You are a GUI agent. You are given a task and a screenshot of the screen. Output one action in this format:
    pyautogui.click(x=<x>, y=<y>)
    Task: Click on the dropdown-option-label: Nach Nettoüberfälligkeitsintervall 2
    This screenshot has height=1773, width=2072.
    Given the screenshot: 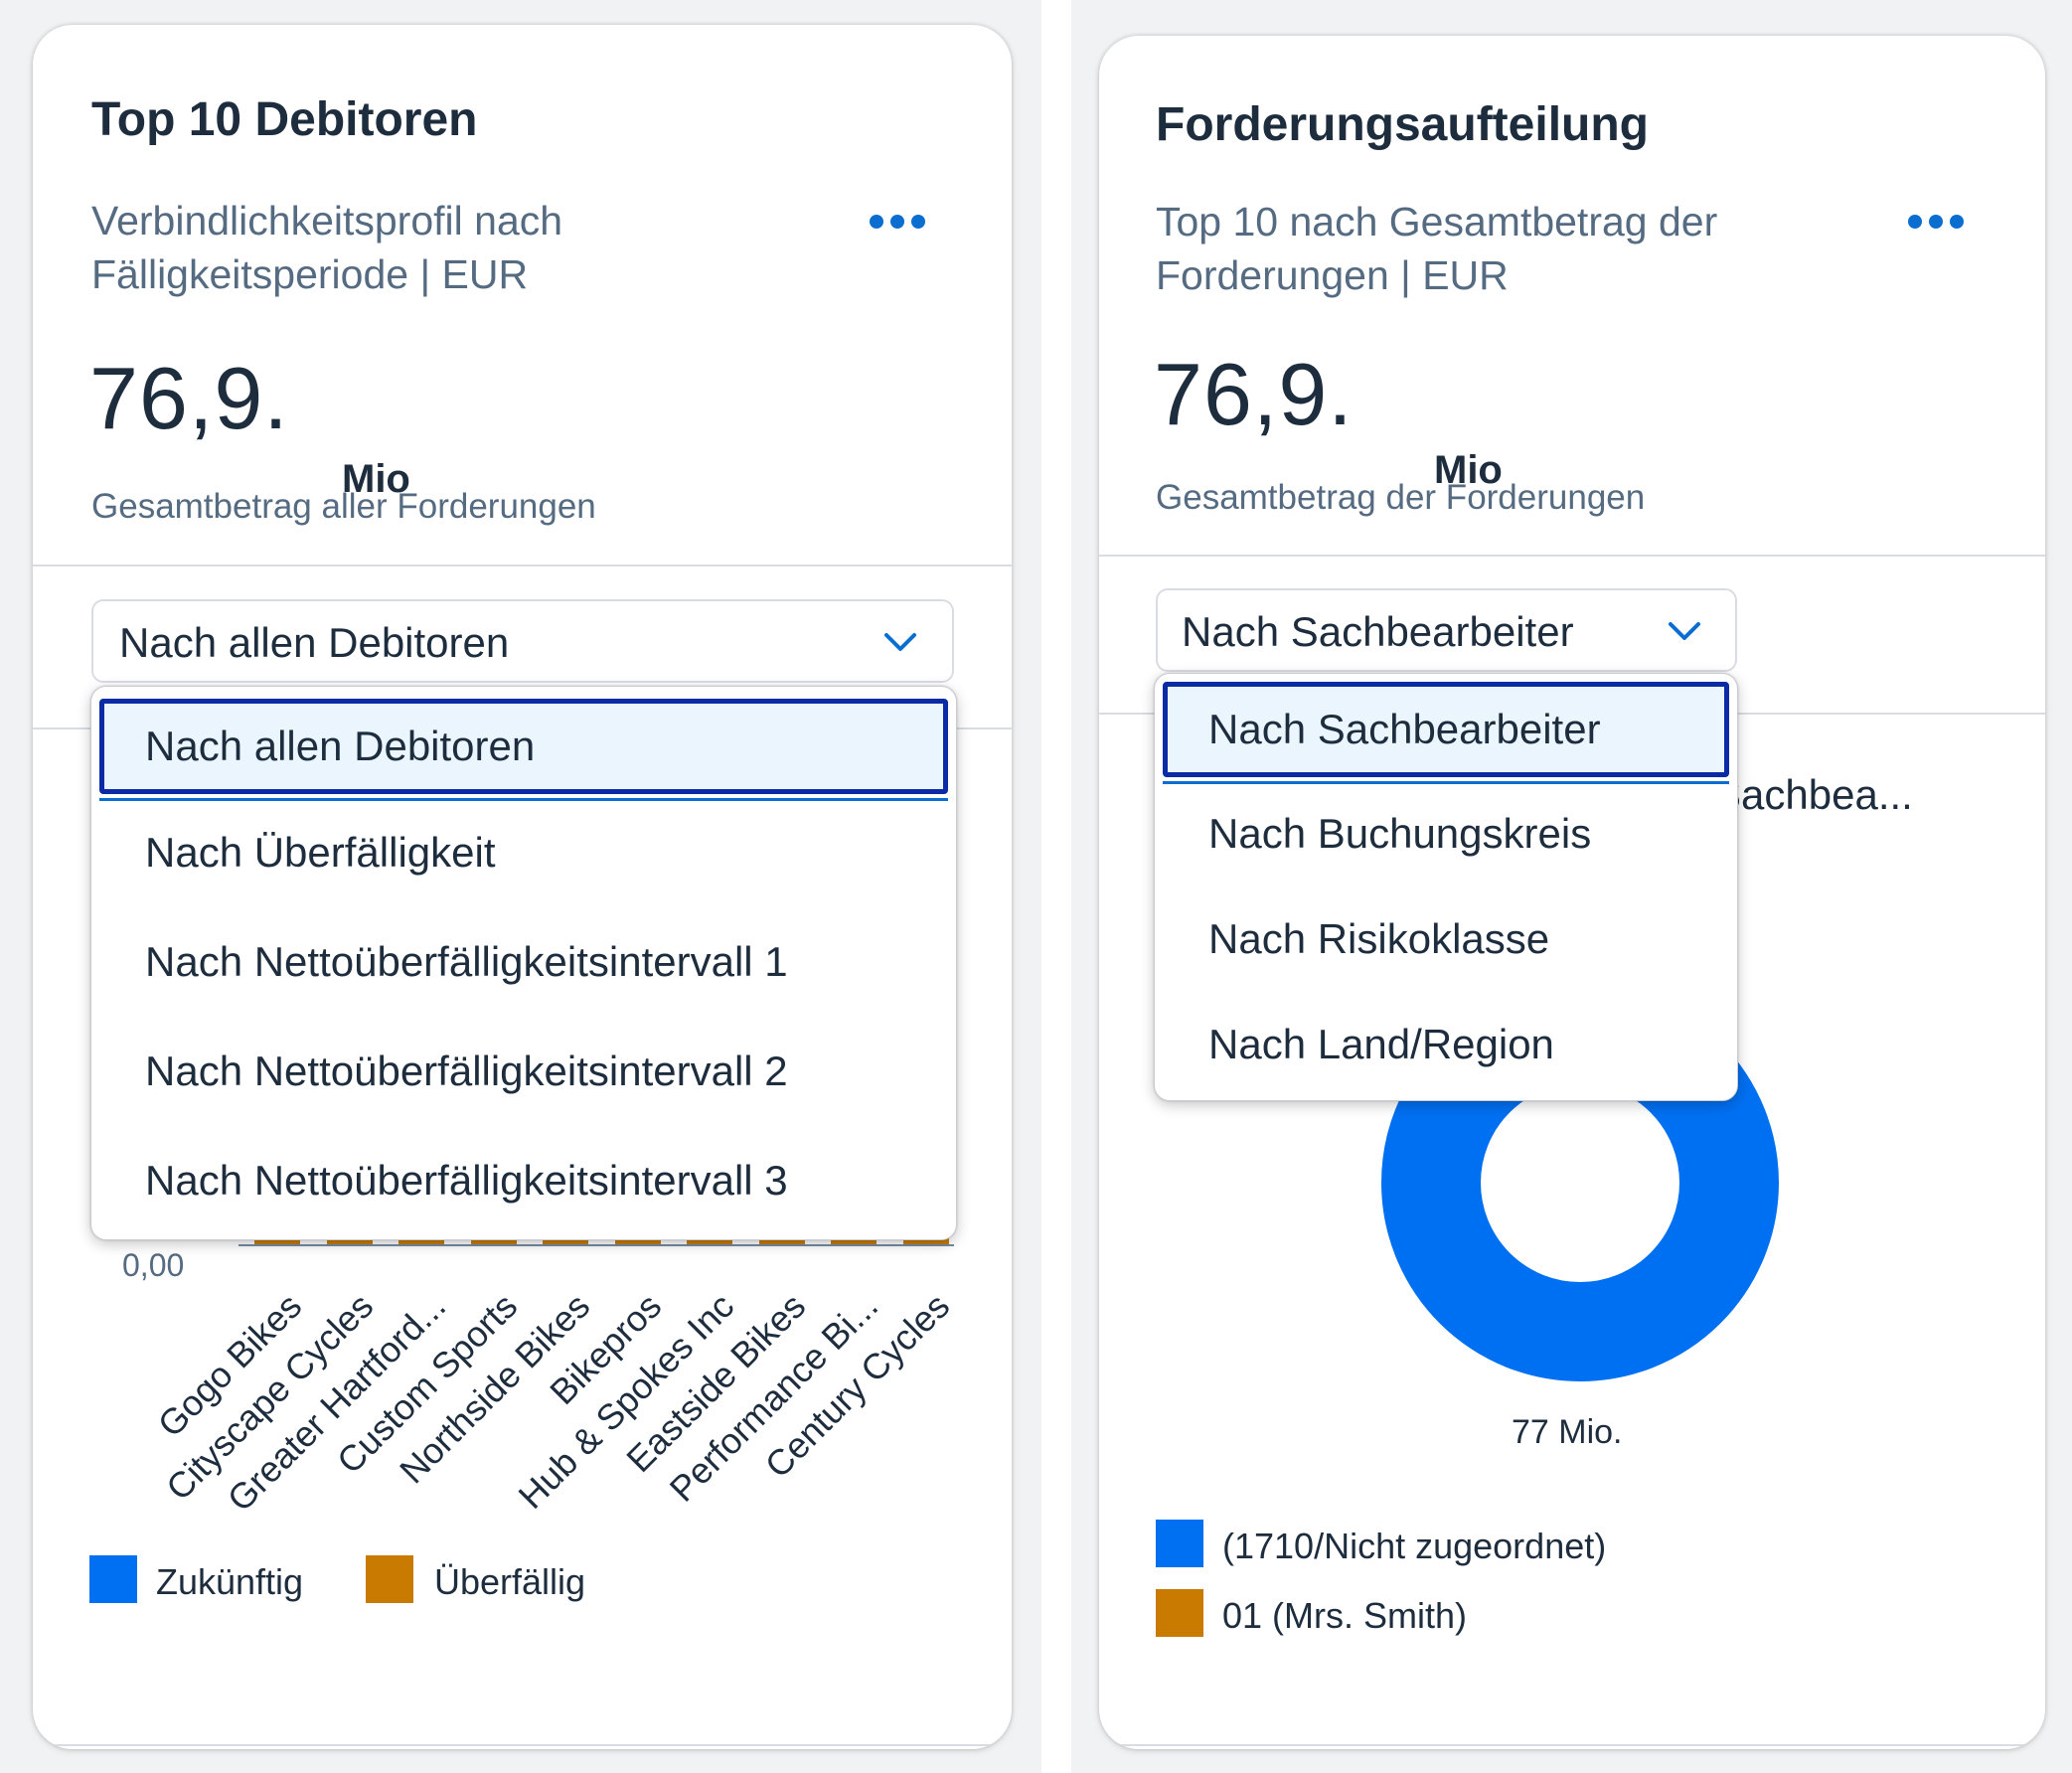 What is the action you would take?
    pyautogui.click(x=466, y=1071)
    